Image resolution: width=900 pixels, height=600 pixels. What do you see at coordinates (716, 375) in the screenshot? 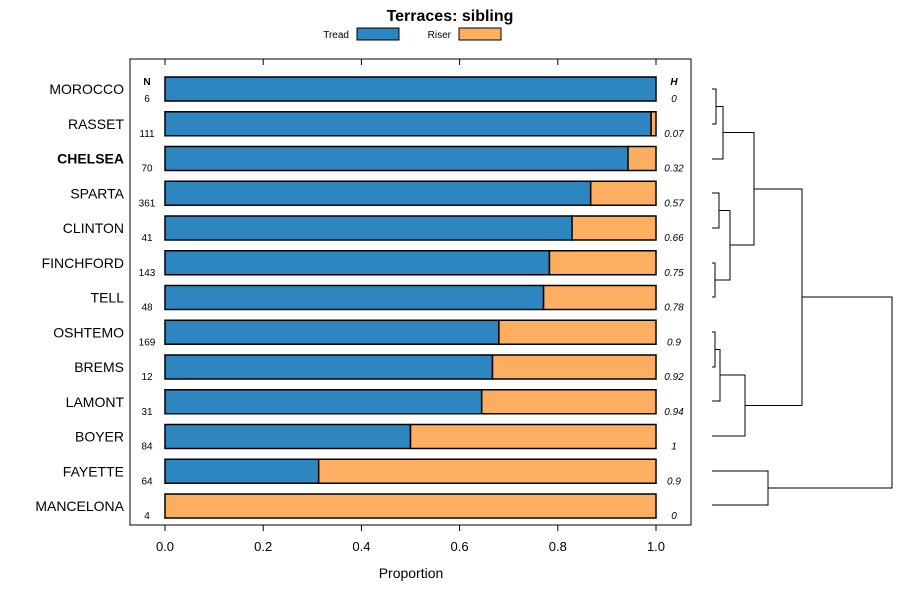
I see `dendrogram-branch-lamont` at bounding box center [716, 375].